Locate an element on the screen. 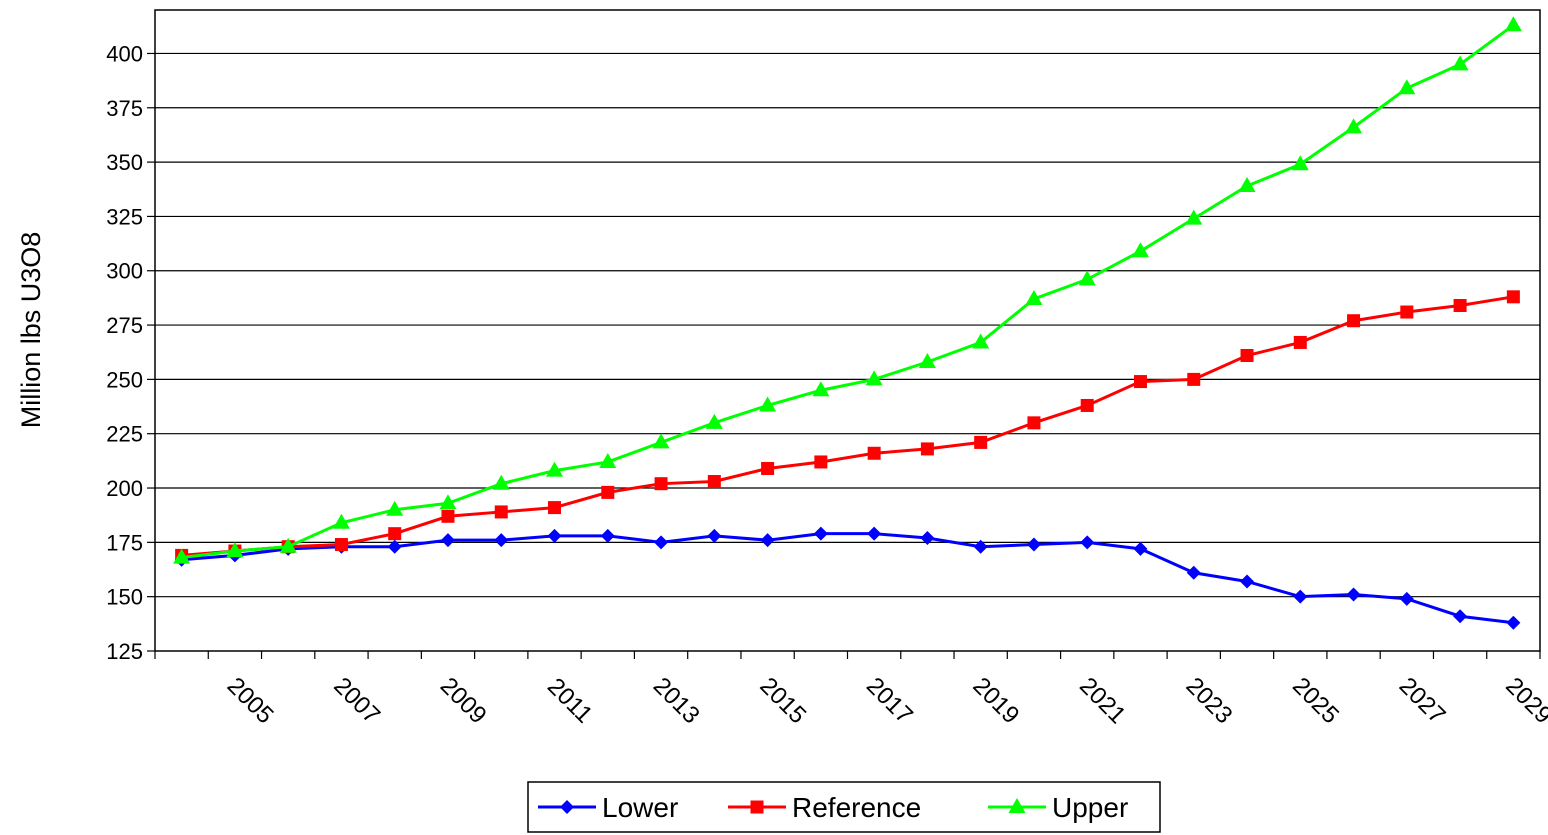 The width and height of the screenshot is (1548, 835). legend-item-reference: Reference is located at coordinates (824, 807).